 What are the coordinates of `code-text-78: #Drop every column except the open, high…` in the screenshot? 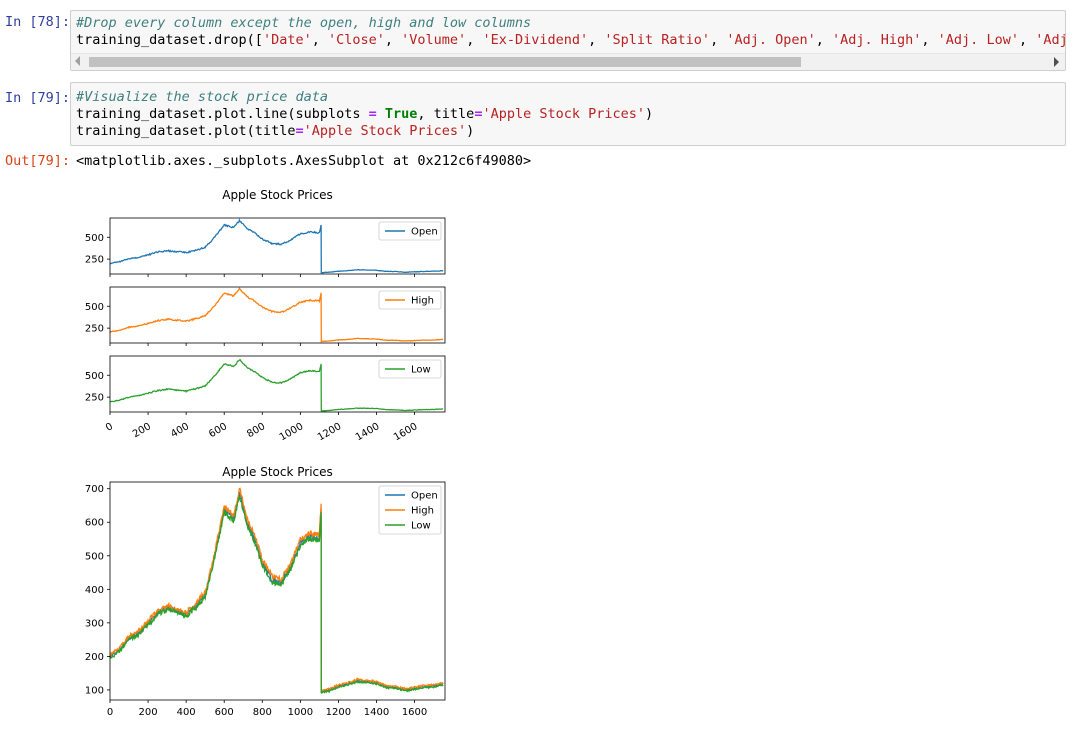 It's located at (568, 31).